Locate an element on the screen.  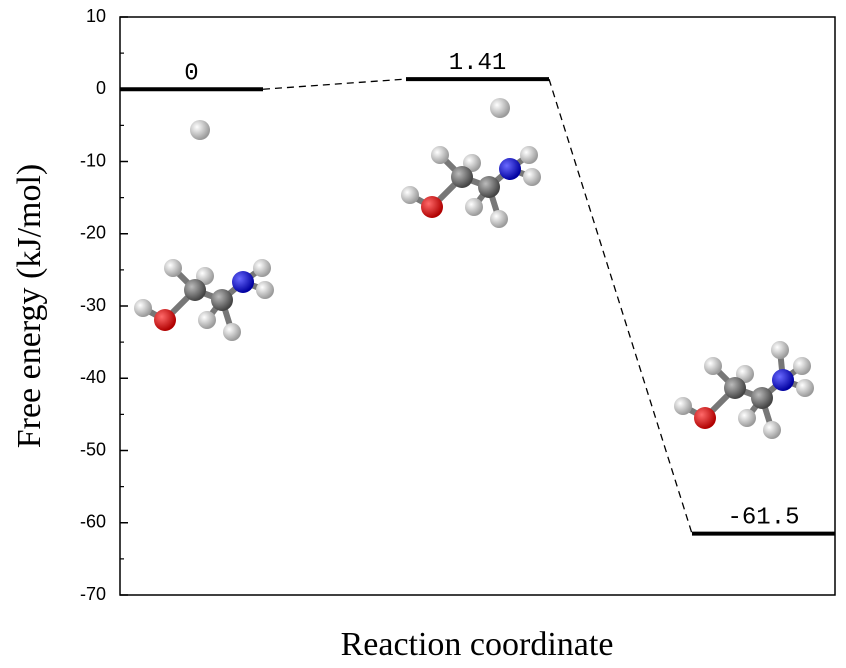
value-label: 1.41 is located at coordinates (478, 63).